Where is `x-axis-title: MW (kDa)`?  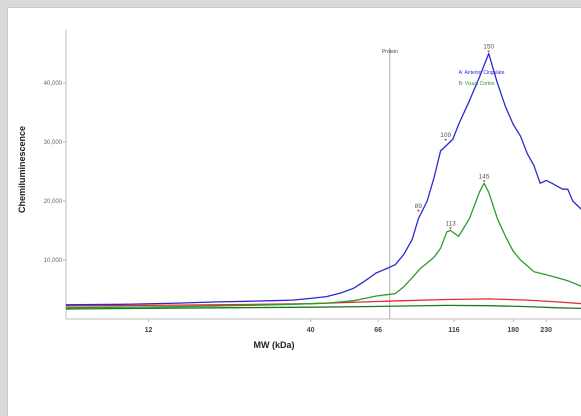
x-axis-title: MW (kDa) is located at coordinates (274, 345).